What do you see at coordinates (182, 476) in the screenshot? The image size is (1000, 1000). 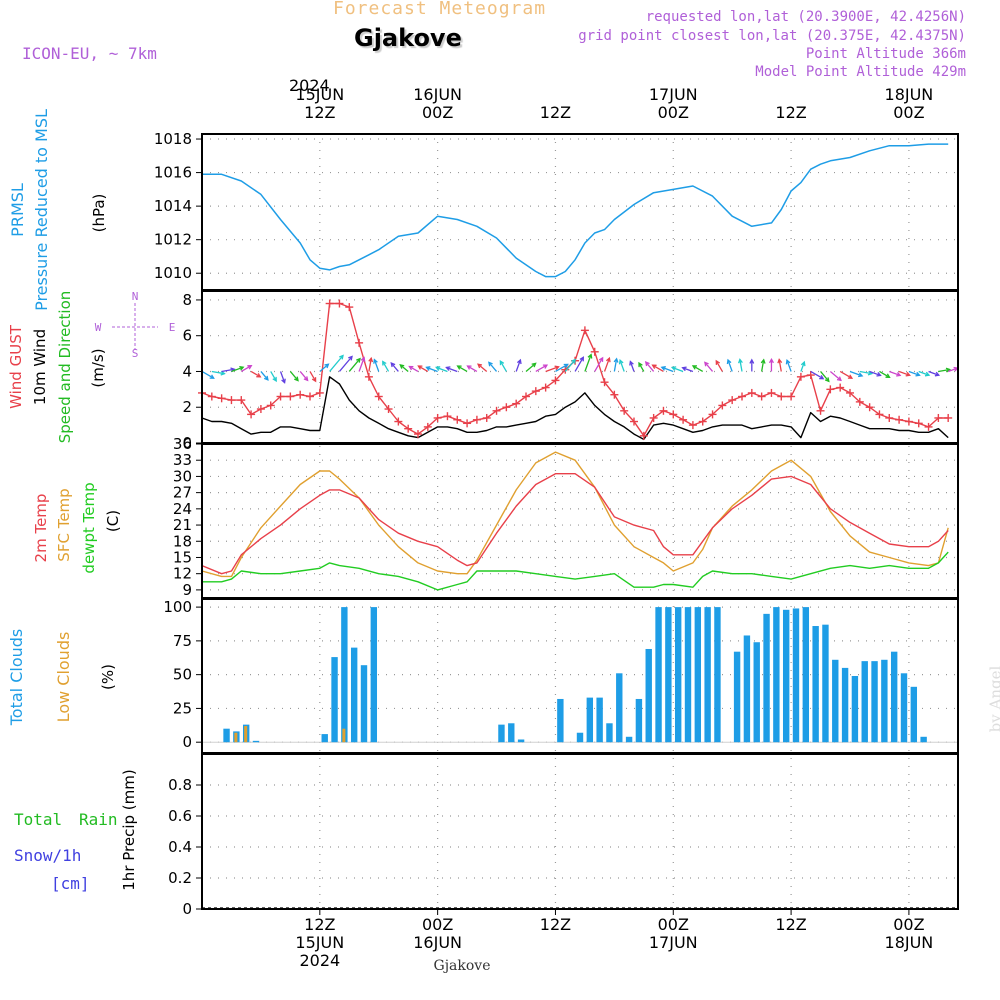 I see `y-tick-label: 30` at bounding box center [182, 476].